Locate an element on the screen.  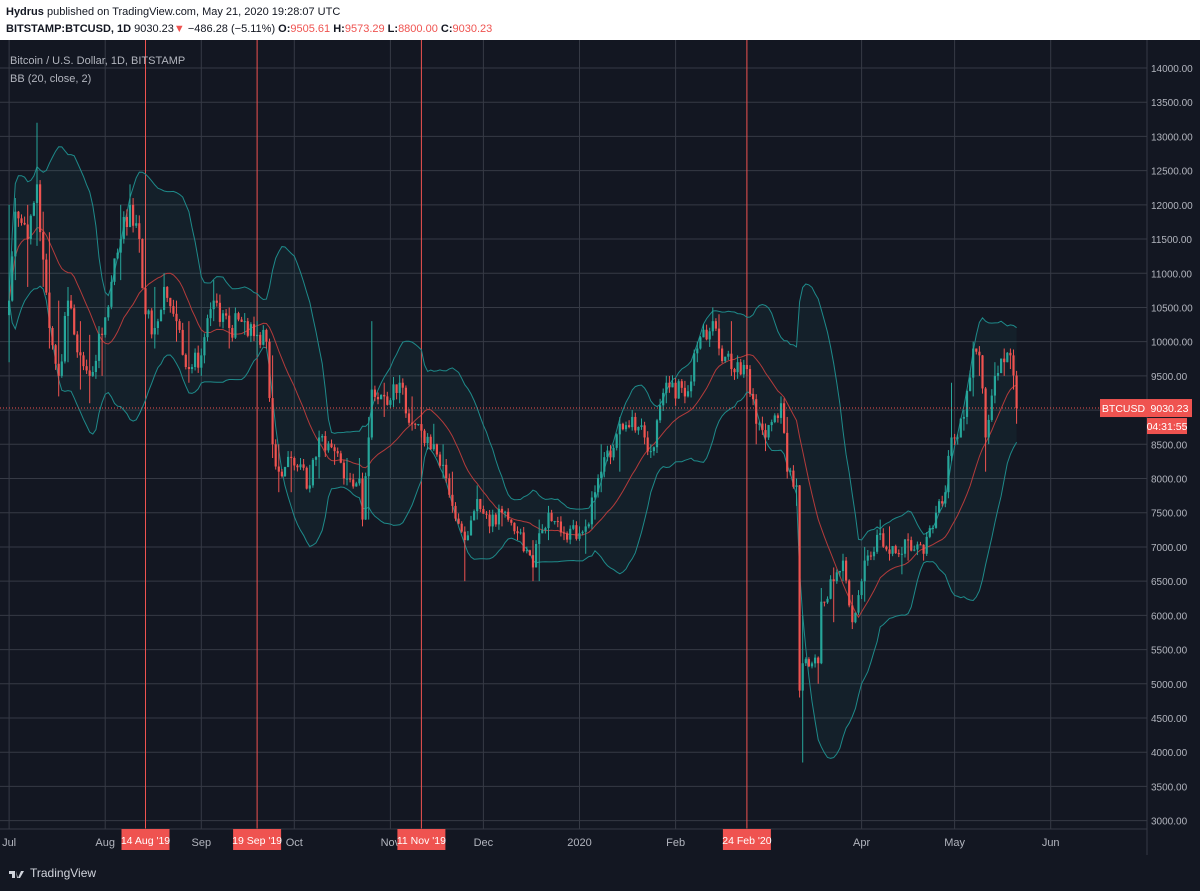
indicator-label: BB (20, close, 2) is located at coordinates (50, 79).